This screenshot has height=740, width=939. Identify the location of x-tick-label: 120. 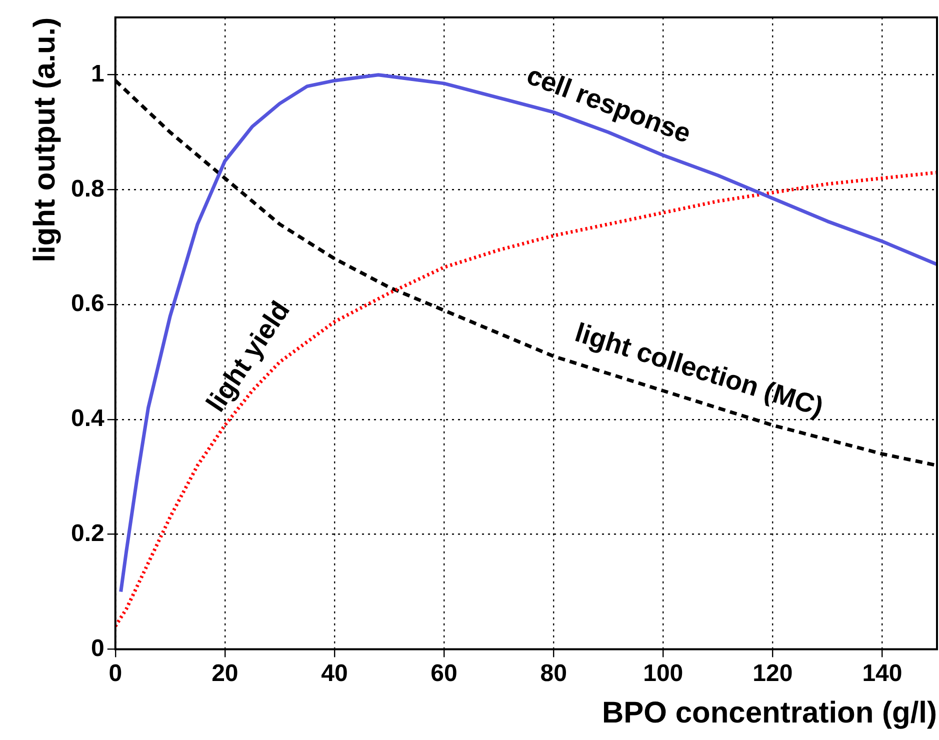
(772, 674).